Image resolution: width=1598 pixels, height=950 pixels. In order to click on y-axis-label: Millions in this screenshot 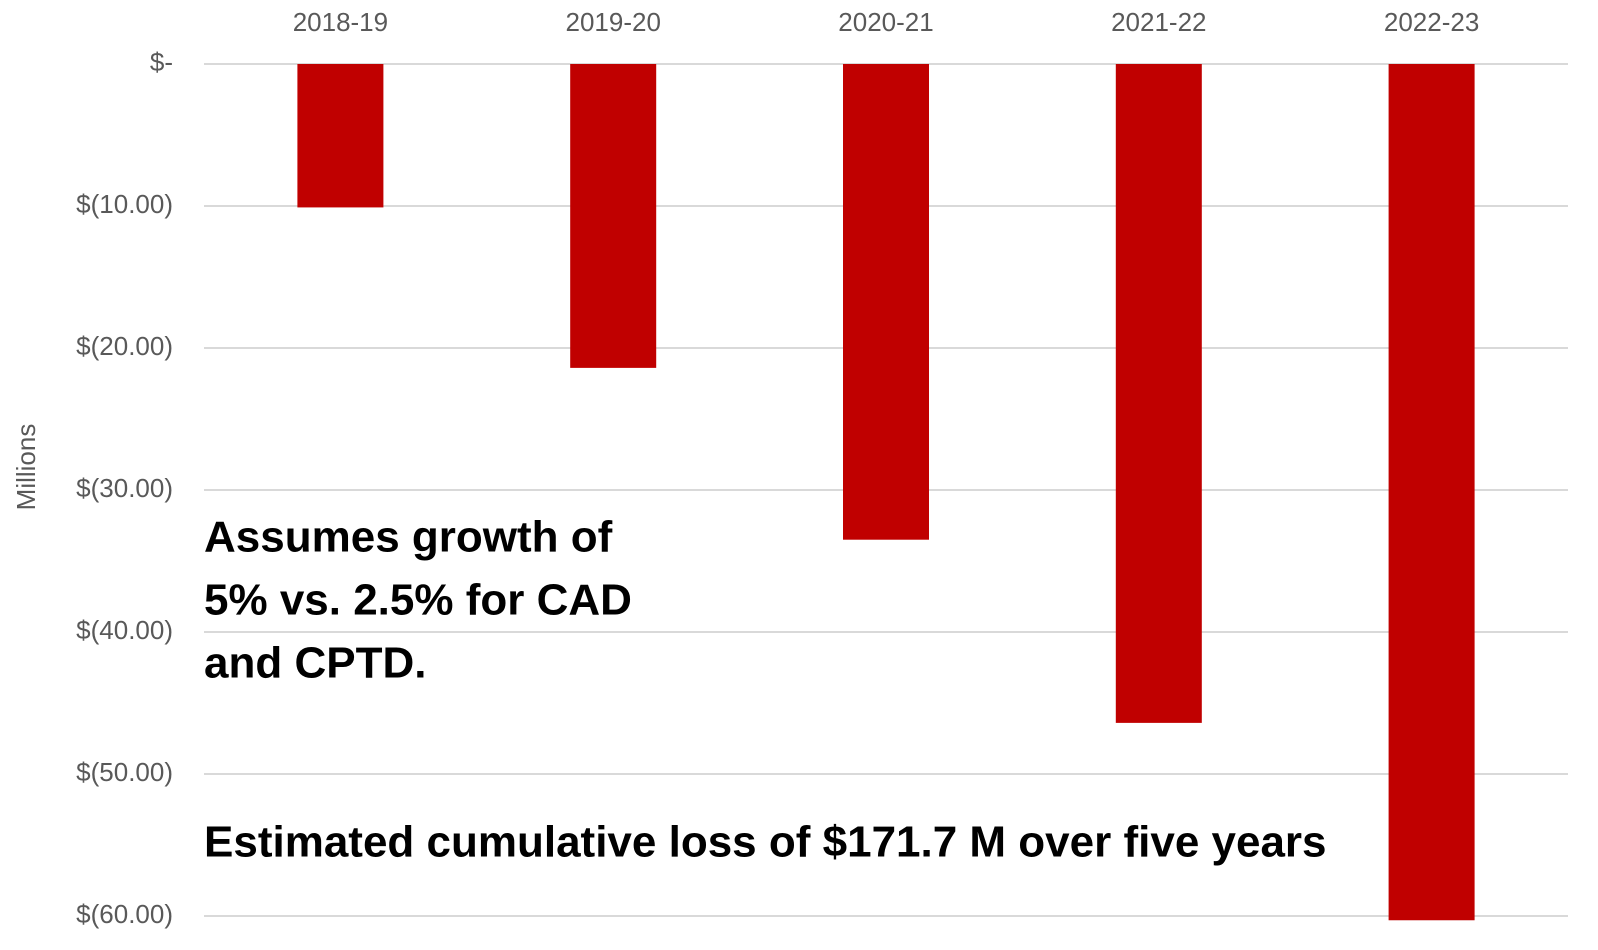, I will do `click(26, 467)`.